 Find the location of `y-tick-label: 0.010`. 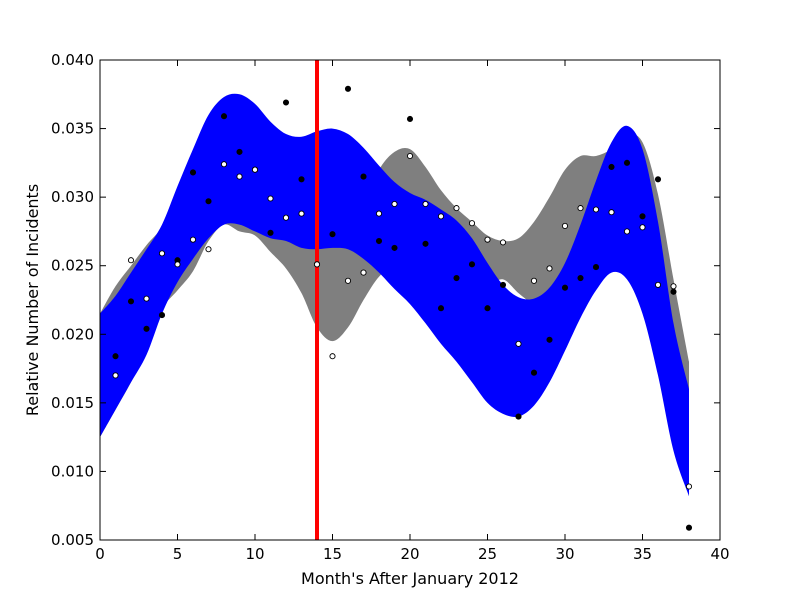

y-tick-label: 0.010 is located at coordinates (72, 471).